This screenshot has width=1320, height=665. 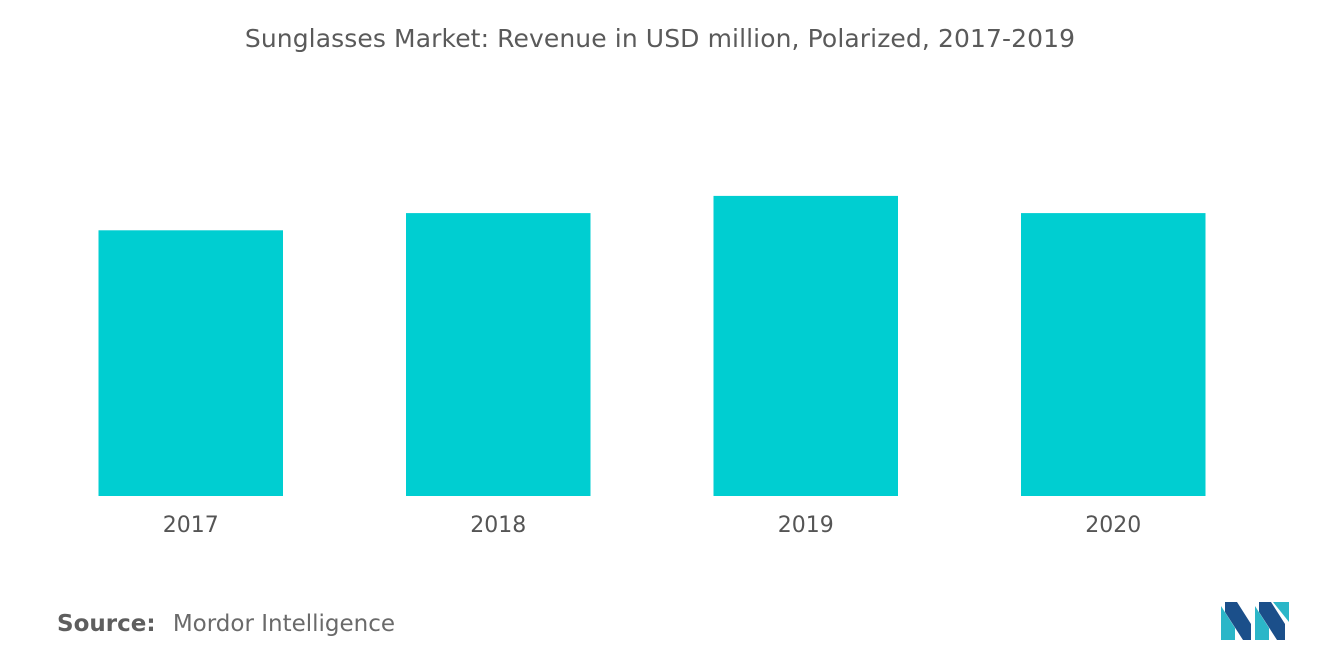 I want to click on source-note: Source: Mordor Intelligence, so click(x=226, y=624).